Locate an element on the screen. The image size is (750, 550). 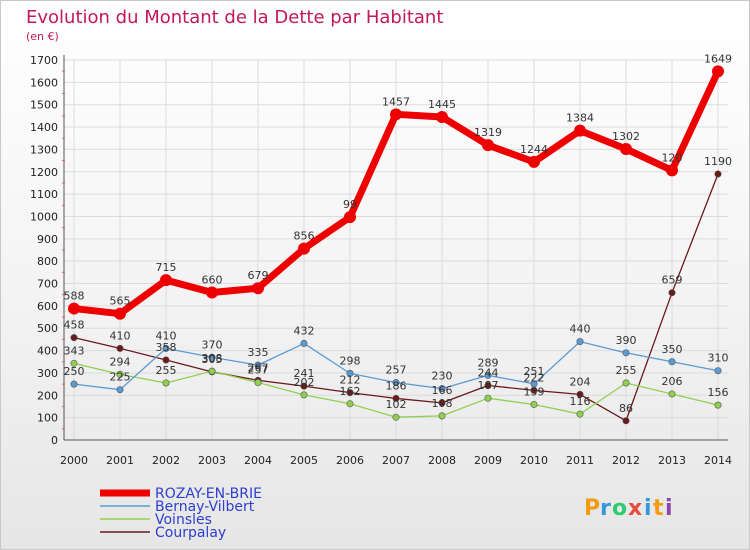
data-label: 350 is located at coordinates (672, 349).